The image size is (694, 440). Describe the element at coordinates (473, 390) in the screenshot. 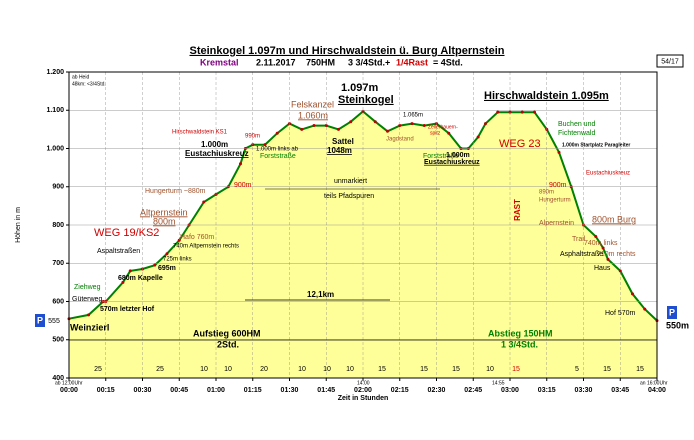

I see `x-tick-label: 02:45` at that location.